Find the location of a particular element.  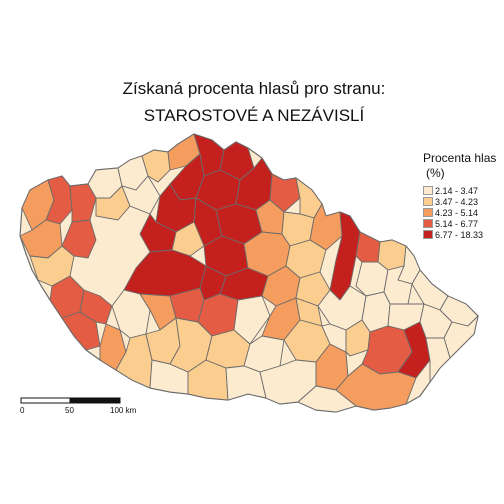

legend-item: 2.14 - 3.47 is located at coordinates (463, 190).